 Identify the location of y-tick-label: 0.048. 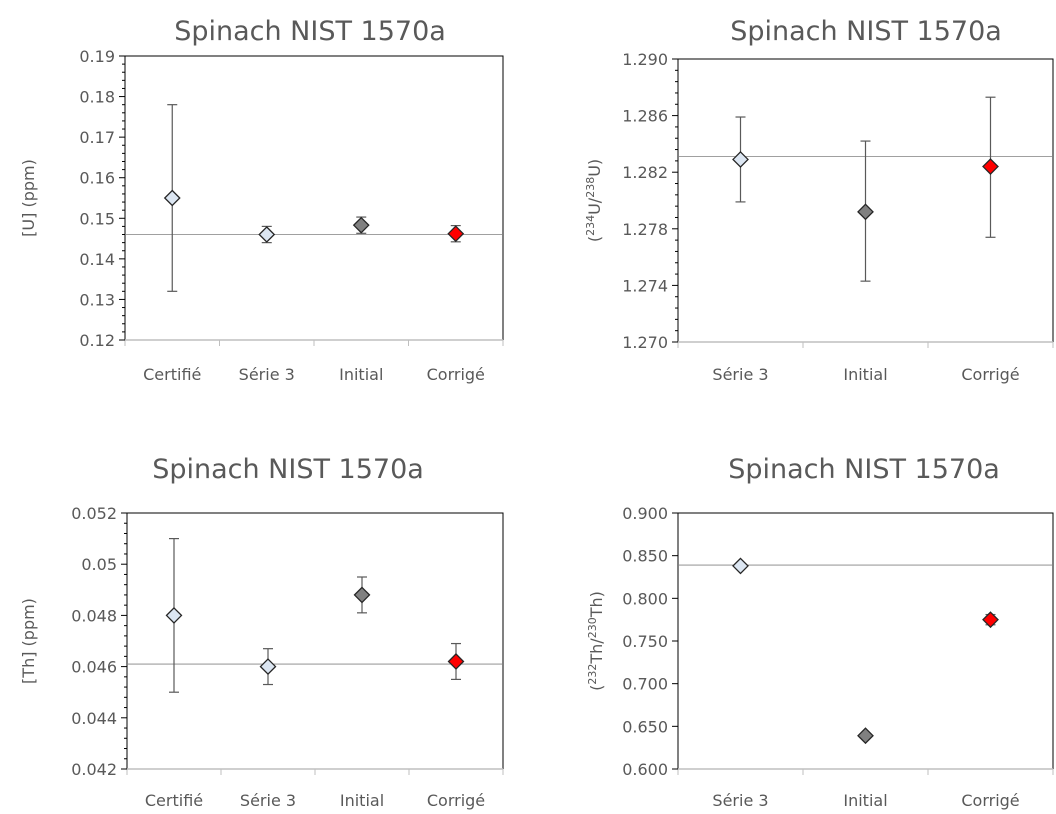
(94, 615).